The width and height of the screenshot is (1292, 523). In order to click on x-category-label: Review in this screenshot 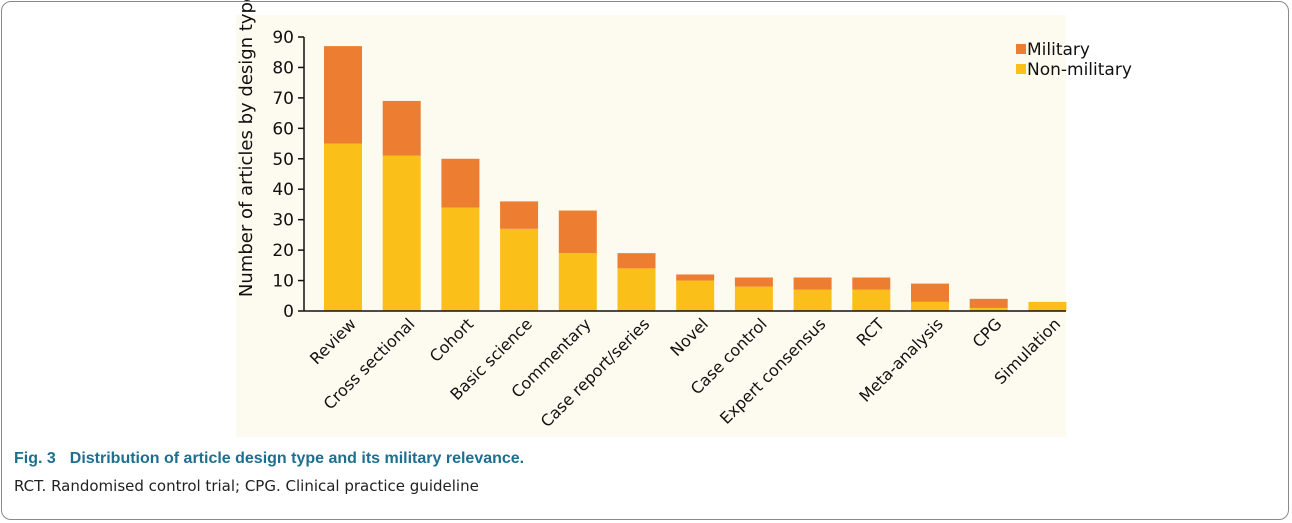, I will do `click(333, 341)`.